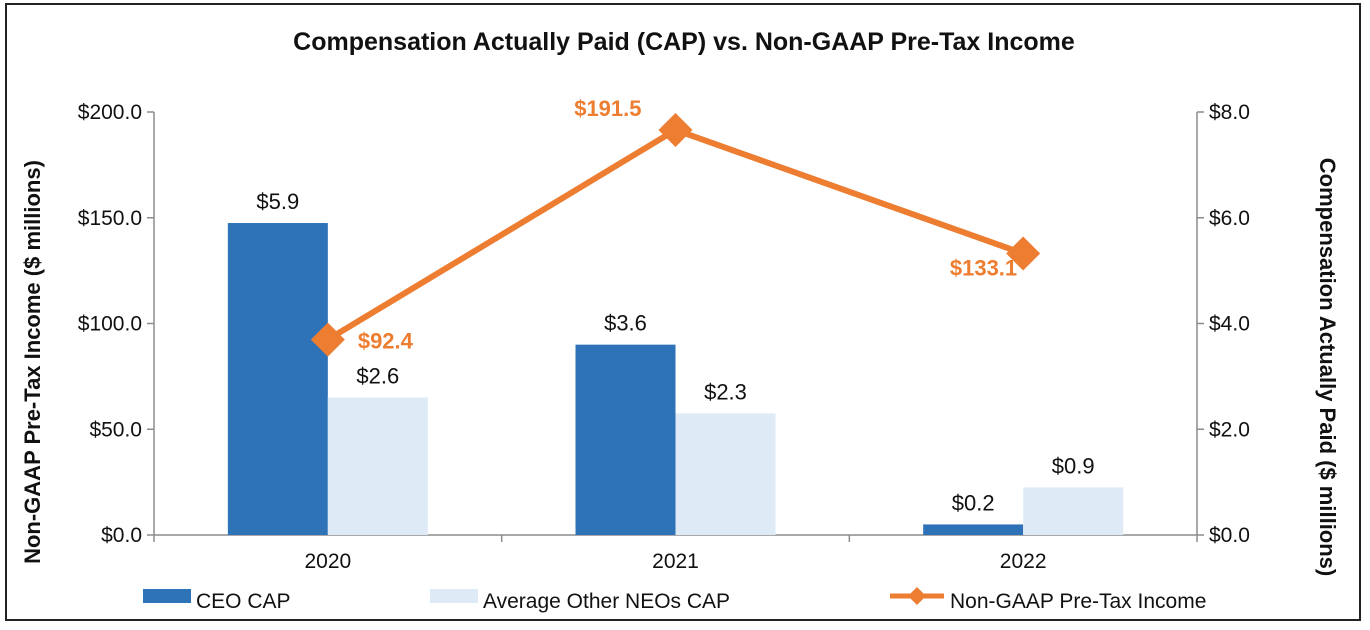 The image size is (1370, 630). Describe the element at coordinates (625, 323) in the screenshot. I see `bar-data-label: $3.6` at that location.